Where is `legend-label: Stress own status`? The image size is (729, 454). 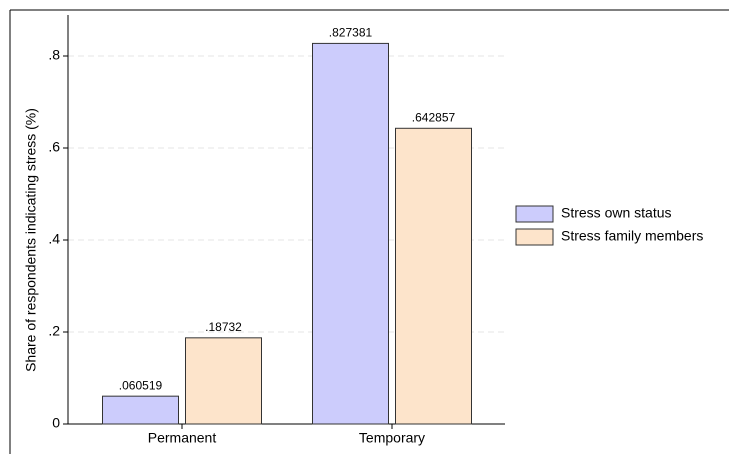
legend-label: Stress own status is located at coordinates (616, 213).